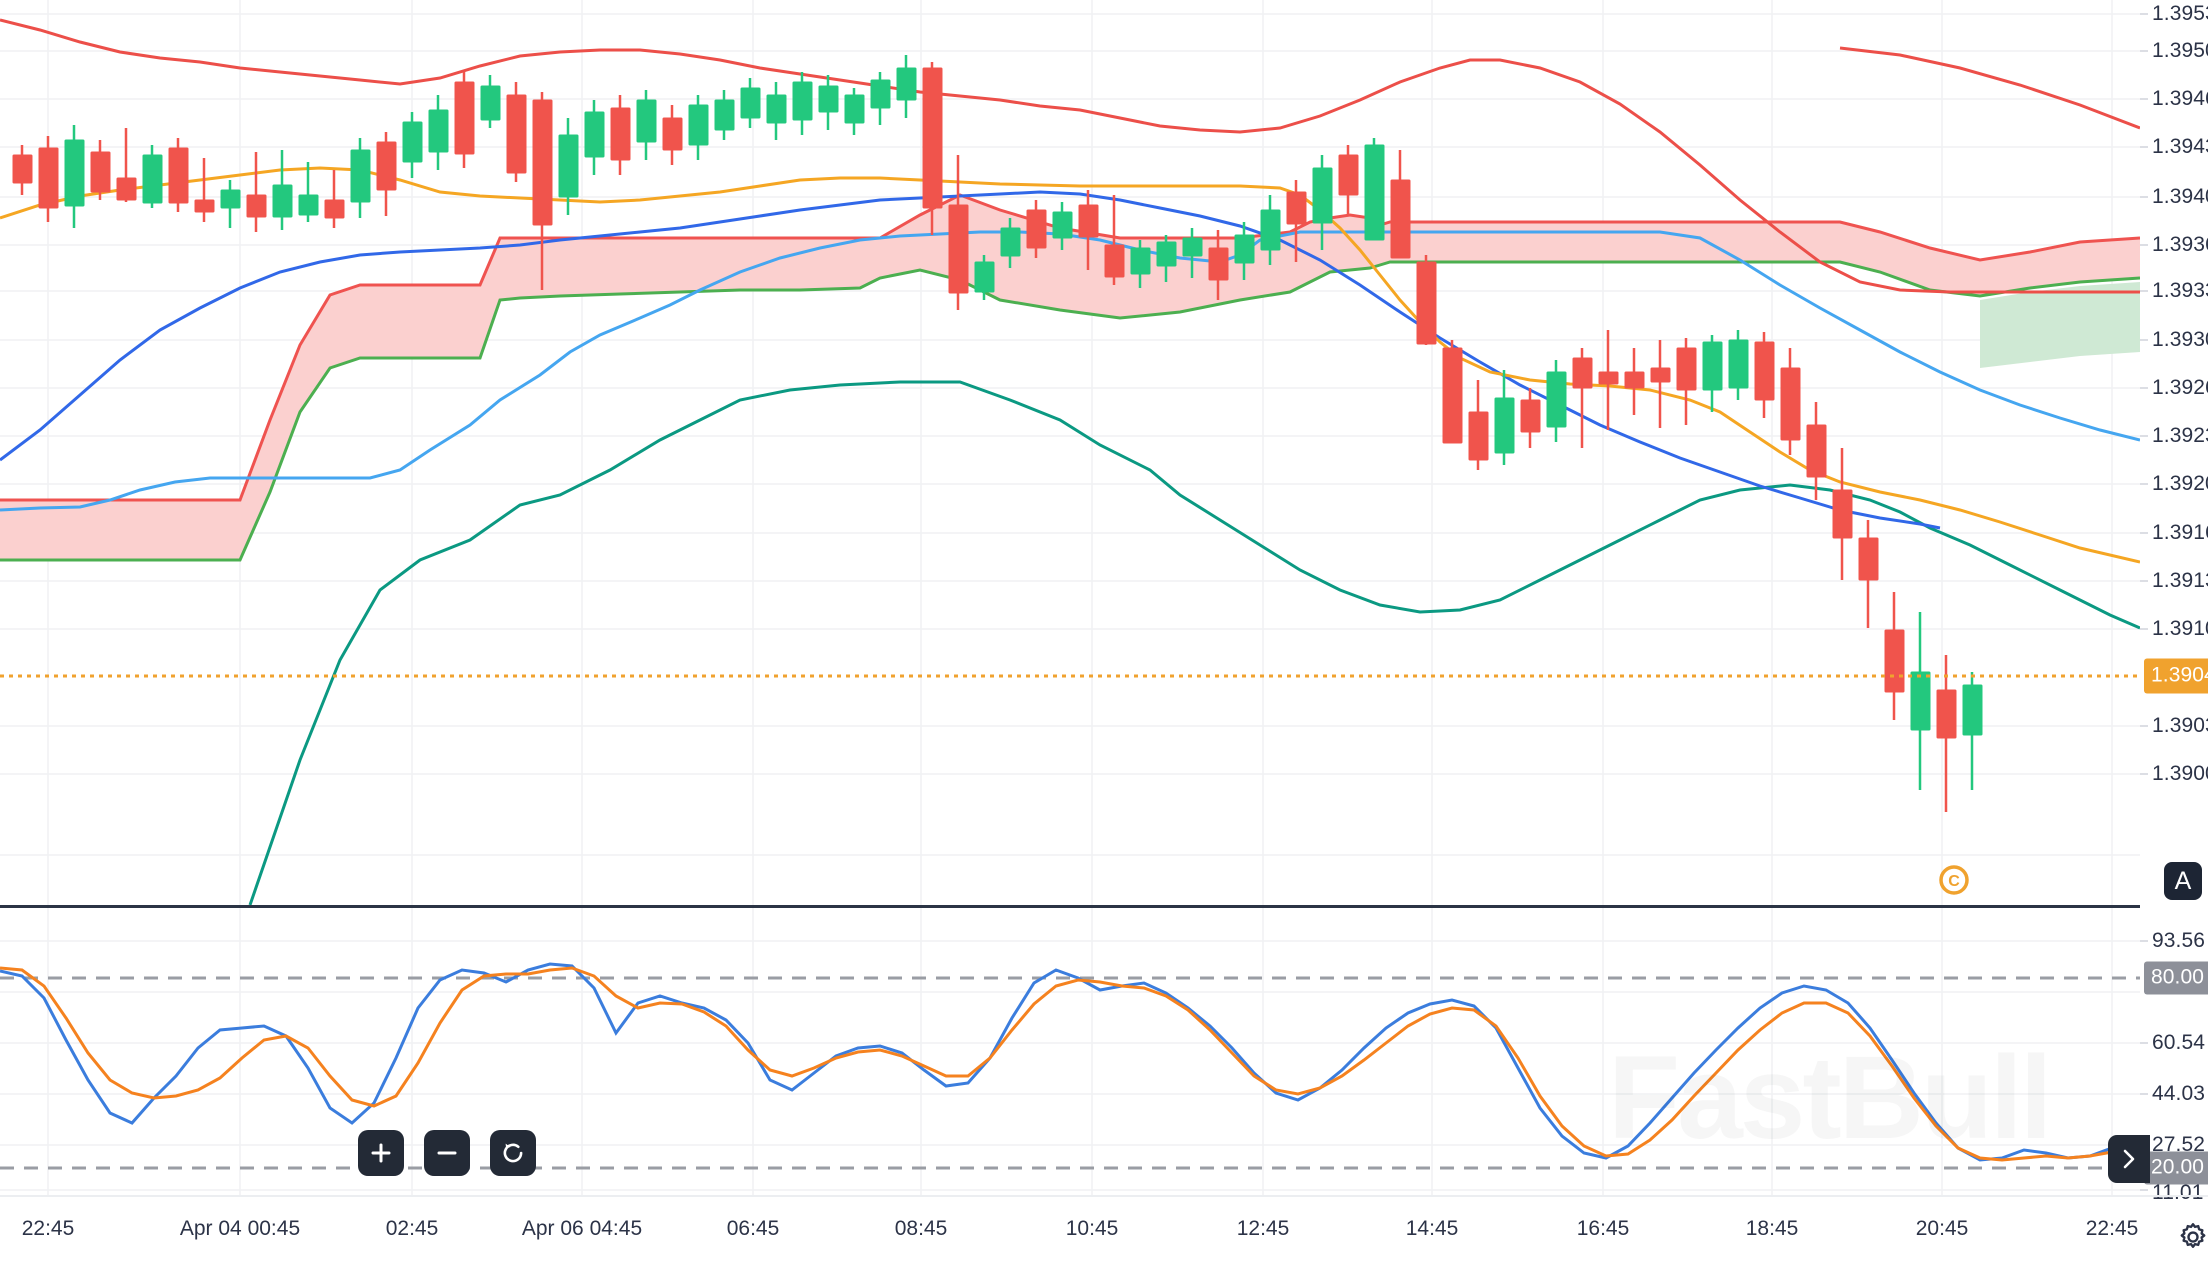 This screenshot has height=1265, width=2208. Describe the element at coordinates (2180, 387) in the screenshot. I see `price-axis-label: 1.3926` at that location.